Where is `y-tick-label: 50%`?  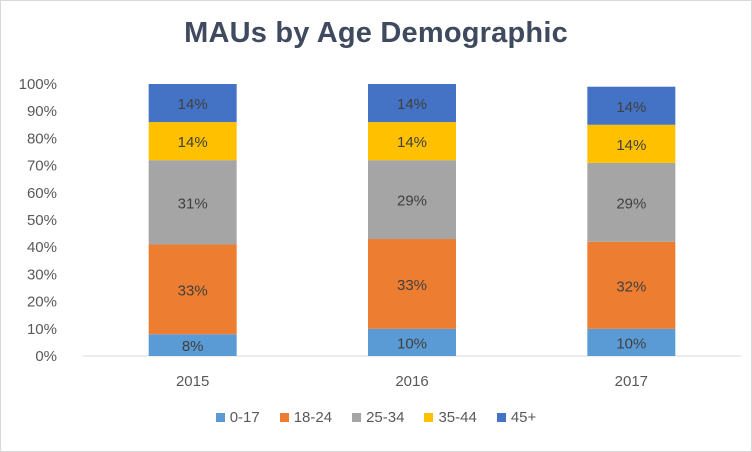 y-tick-label: 50% is located at coordinates (42, 220).